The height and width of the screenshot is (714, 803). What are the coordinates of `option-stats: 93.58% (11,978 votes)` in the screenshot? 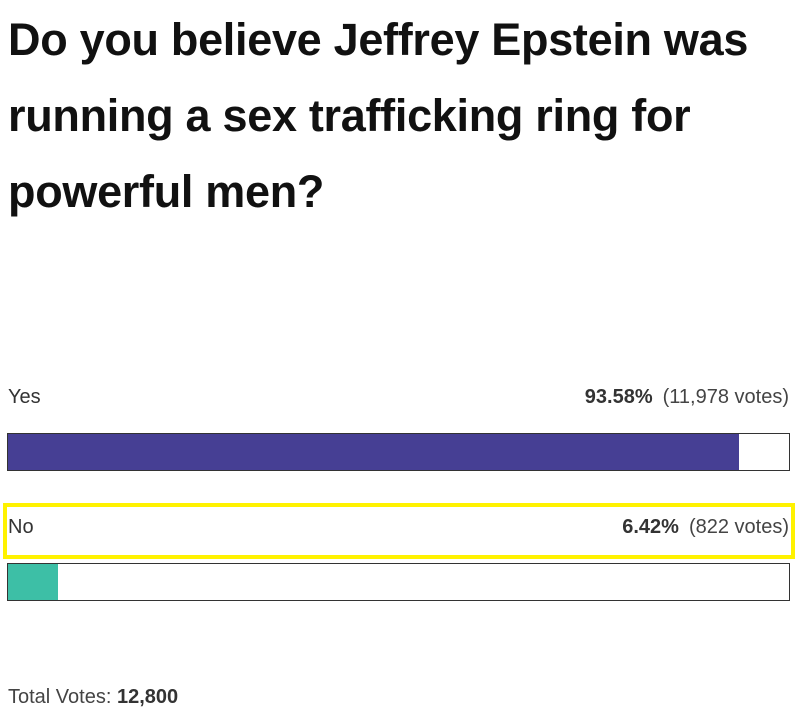 It's located at (687, 397).